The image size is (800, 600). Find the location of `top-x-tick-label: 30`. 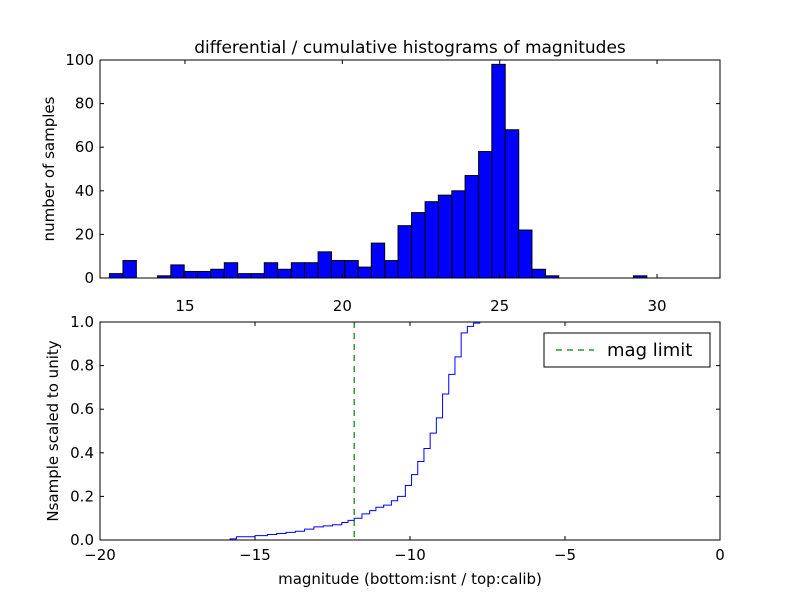

top-x-tick-label: 30 is located at coordinates (657, 306).